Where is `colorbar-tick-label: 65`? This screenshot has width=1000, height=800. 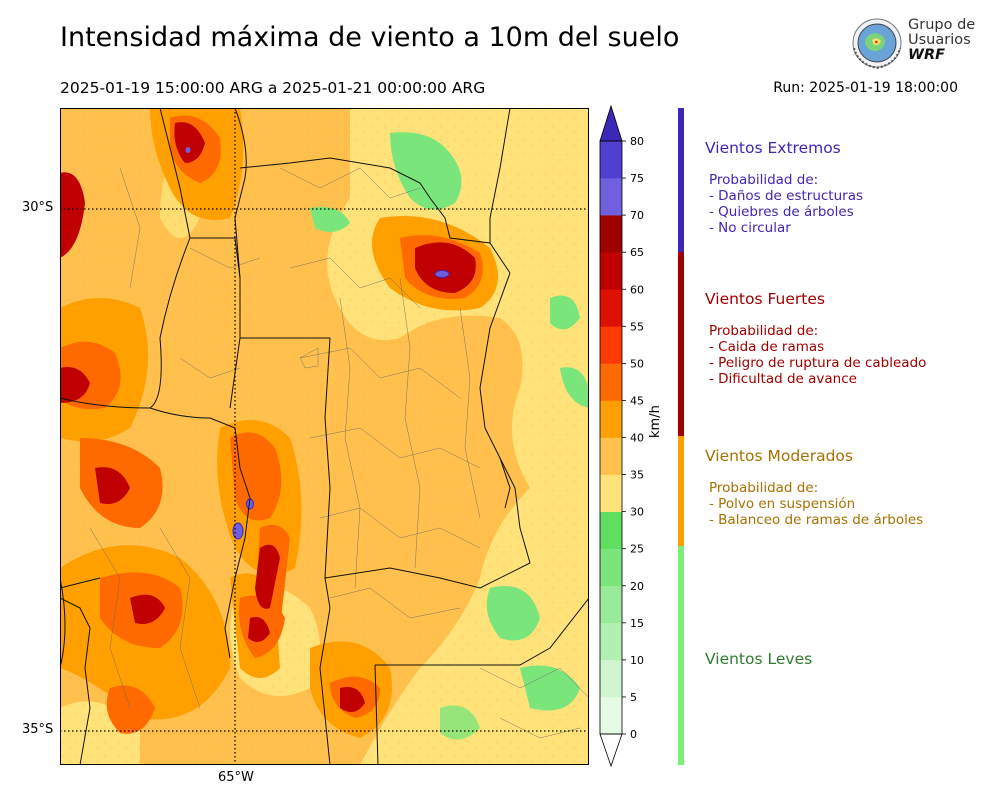
colorbar-tick-label: 65 is located at coordinates (637, 252).